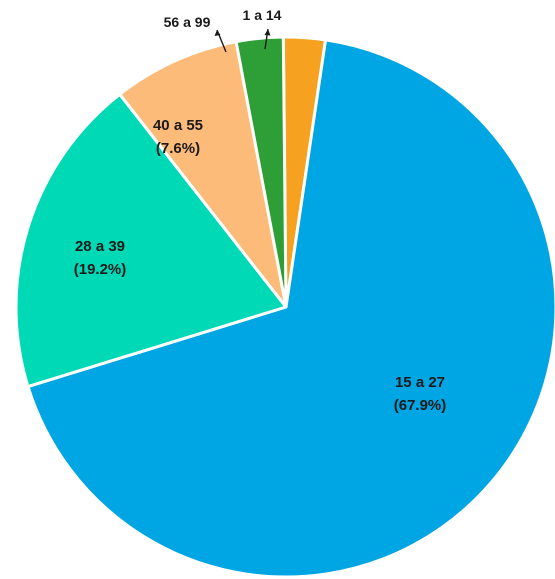  Describe the element at coordinates (187, 22) in the screenshot. I see `label-56-99: 56 a 99` at that location.